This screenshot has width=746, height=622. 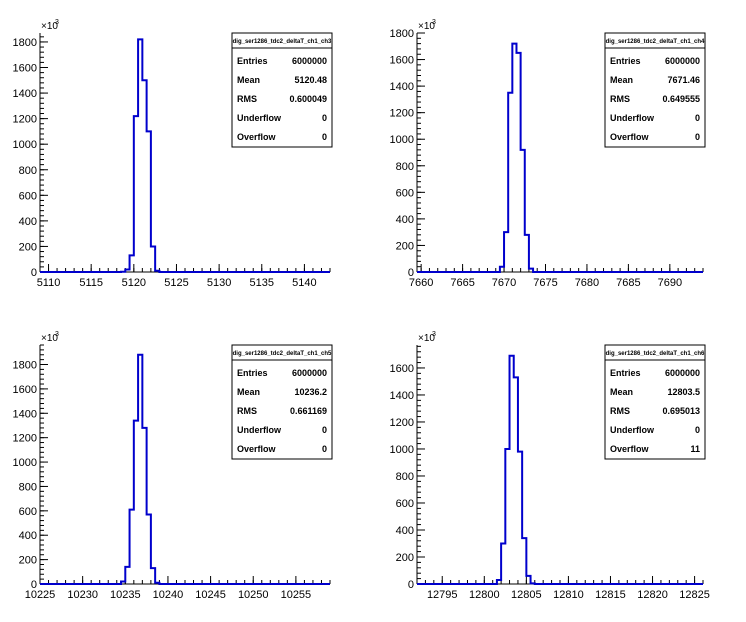 I want to click on stats-title: dig_ser1286_tdc2_deltaT_ch1_ch6, so click(x=655, y=354).